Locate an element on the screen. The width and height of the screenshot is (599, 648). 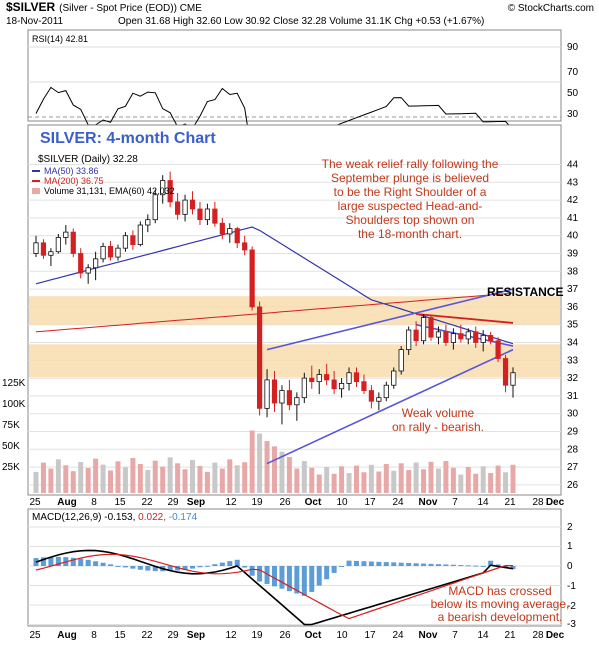
svg-text: Shoulders top shown on is located at coordinates (410, 220).